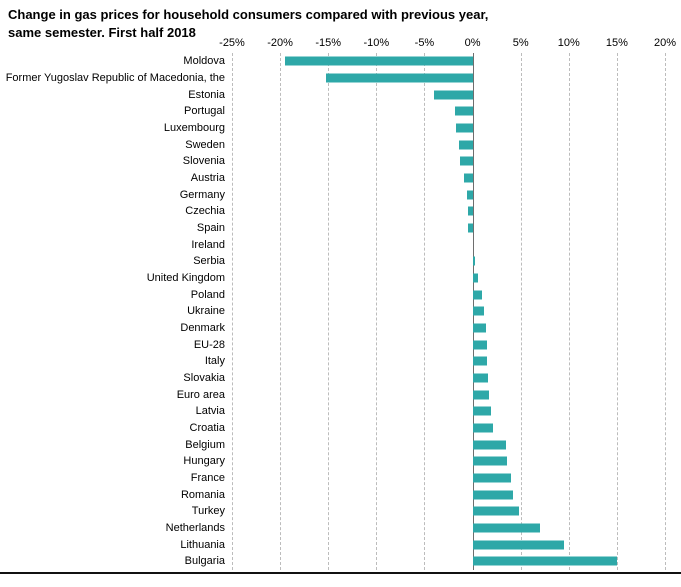  What do you see at coordinates (207, 428) in the screenshot?
I see `country-label: Croatia` at bounding box center [207, 428].